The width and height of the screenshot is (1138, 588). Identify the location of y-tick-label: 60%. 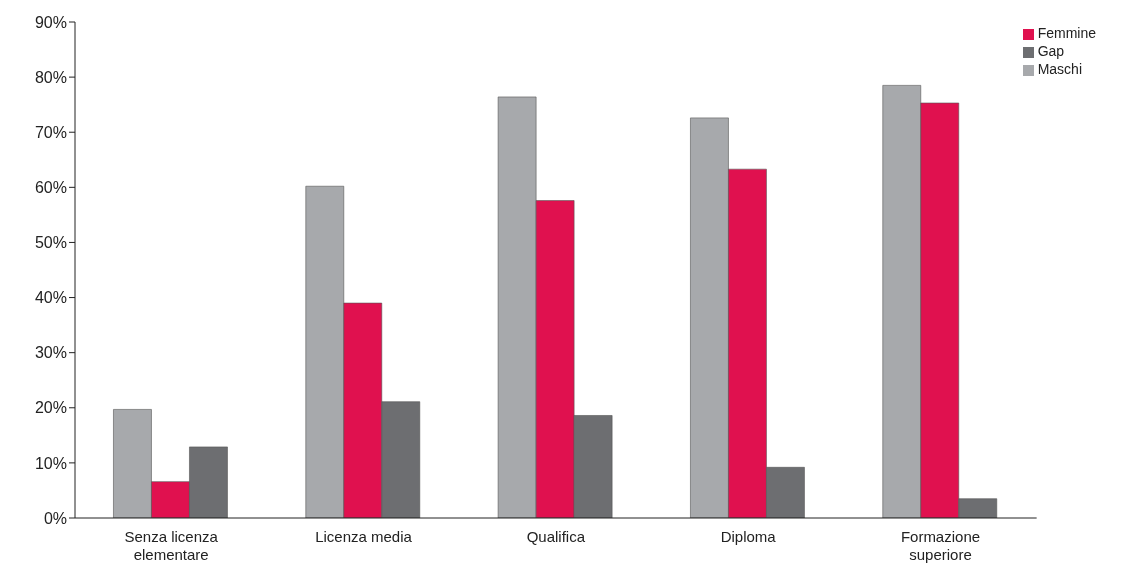
(50, 188).